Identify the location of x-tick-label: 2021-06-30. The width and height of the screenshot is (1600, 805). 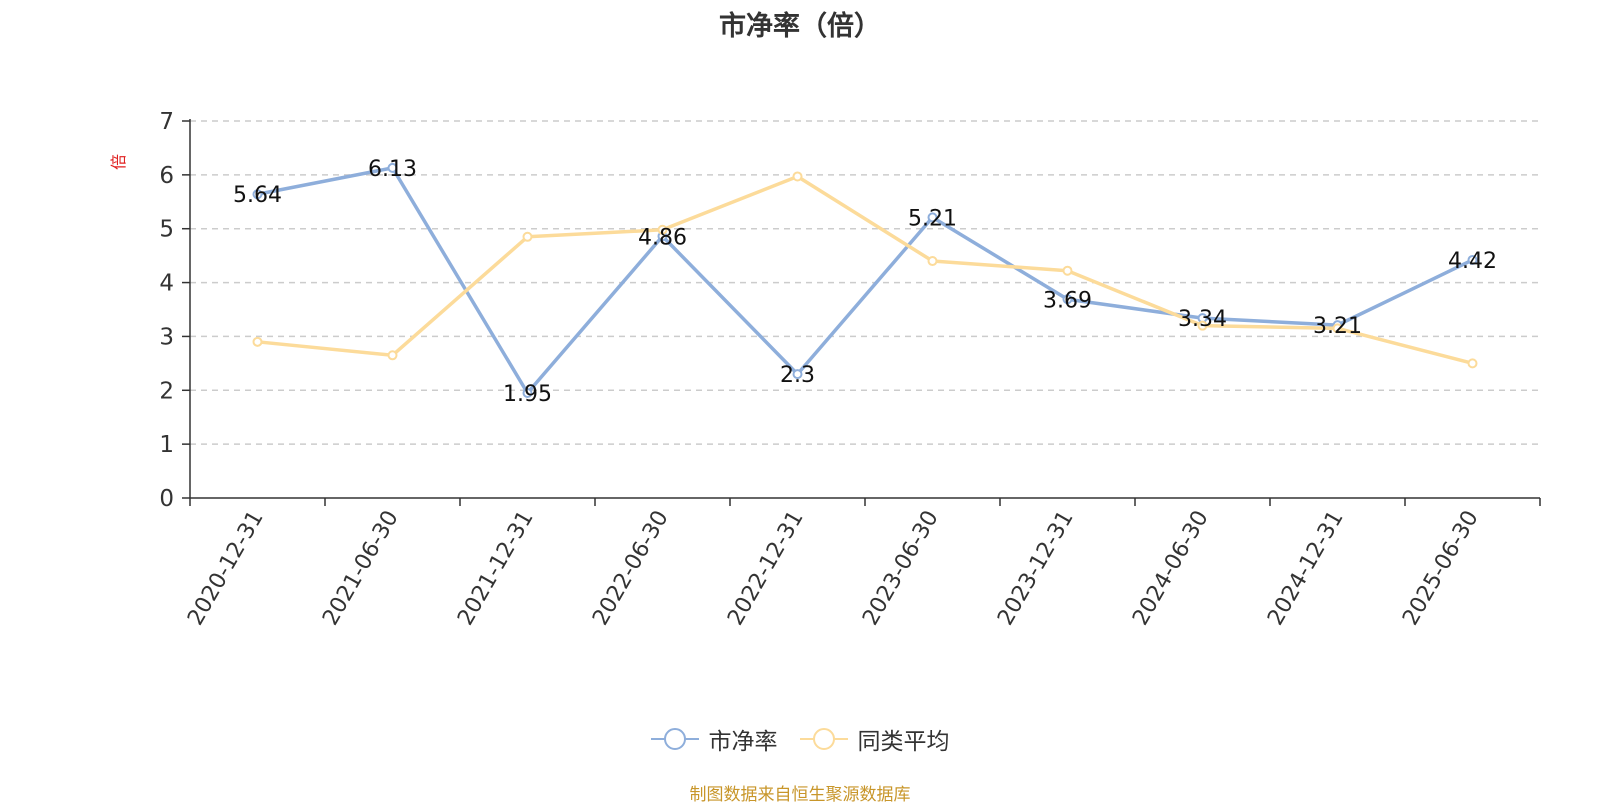
(361, 568).